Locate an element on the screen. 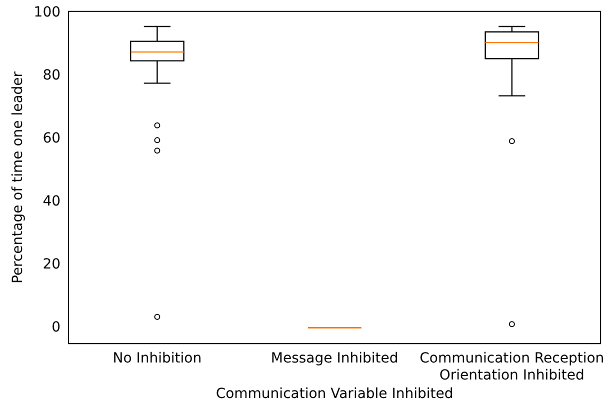  x-tick-label: Message Inhibited is located at coordinates (334, 358).